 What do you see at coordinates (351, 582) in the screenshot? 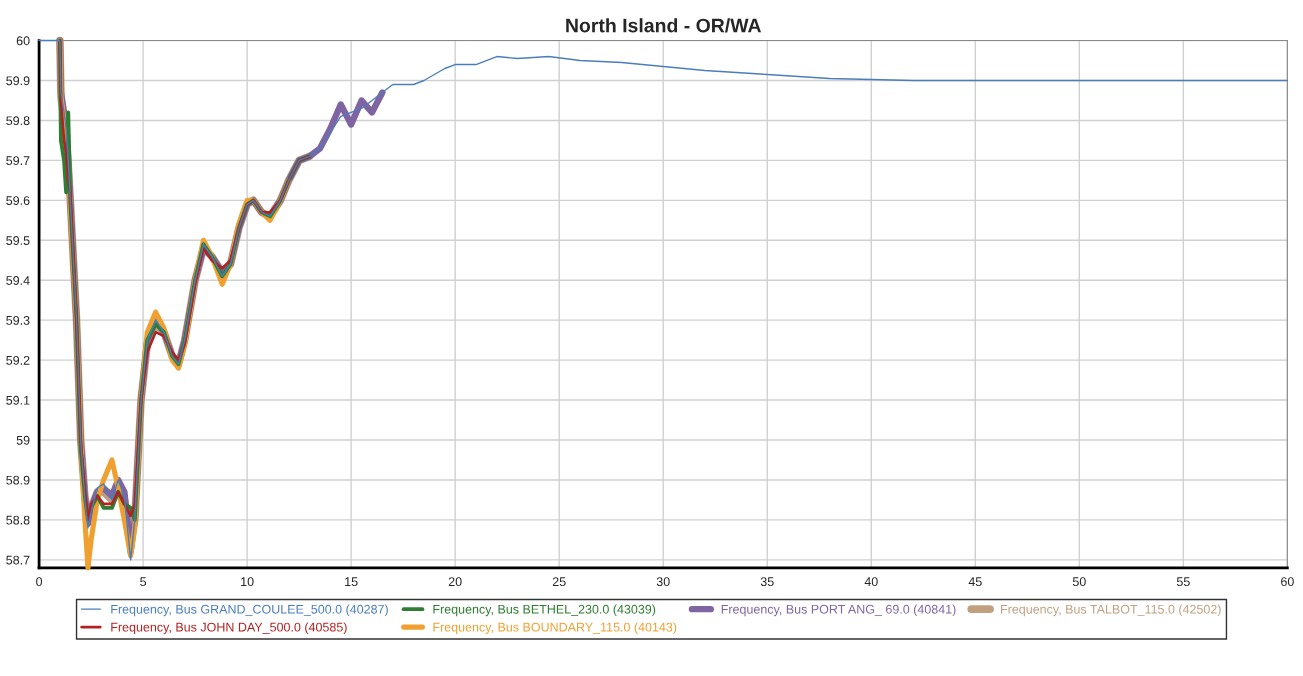
I see `x-tick-label: 15` at bounding box center [351, 582].